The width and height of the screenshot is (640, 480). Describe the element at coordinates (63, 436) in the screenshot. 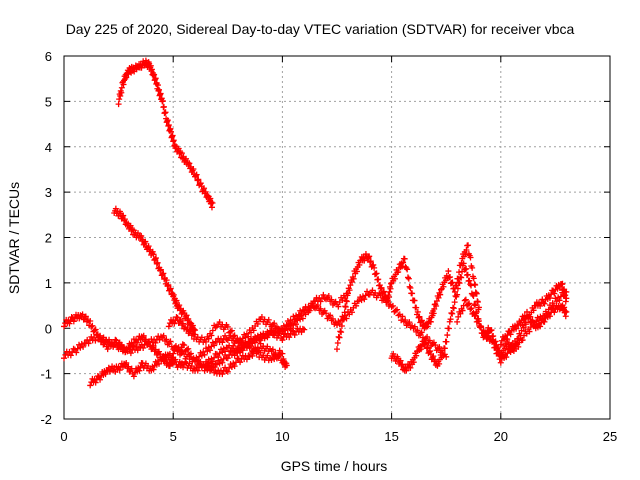

I see `x-tick-label: 0` at that location.